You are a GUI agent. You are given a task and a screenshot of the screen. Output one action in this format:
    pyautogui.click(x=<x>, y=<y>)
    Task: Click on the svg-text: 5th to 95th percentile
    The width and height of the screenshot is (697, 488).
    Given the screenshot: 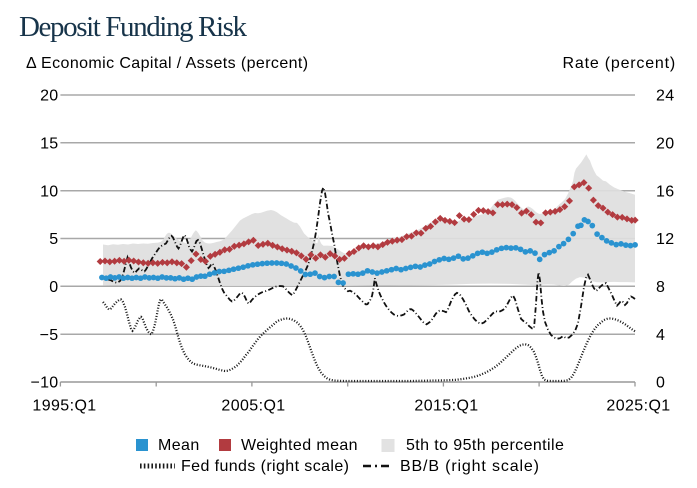 What is the action you would take?
    pyautogui.click(x=485, y=445)
    